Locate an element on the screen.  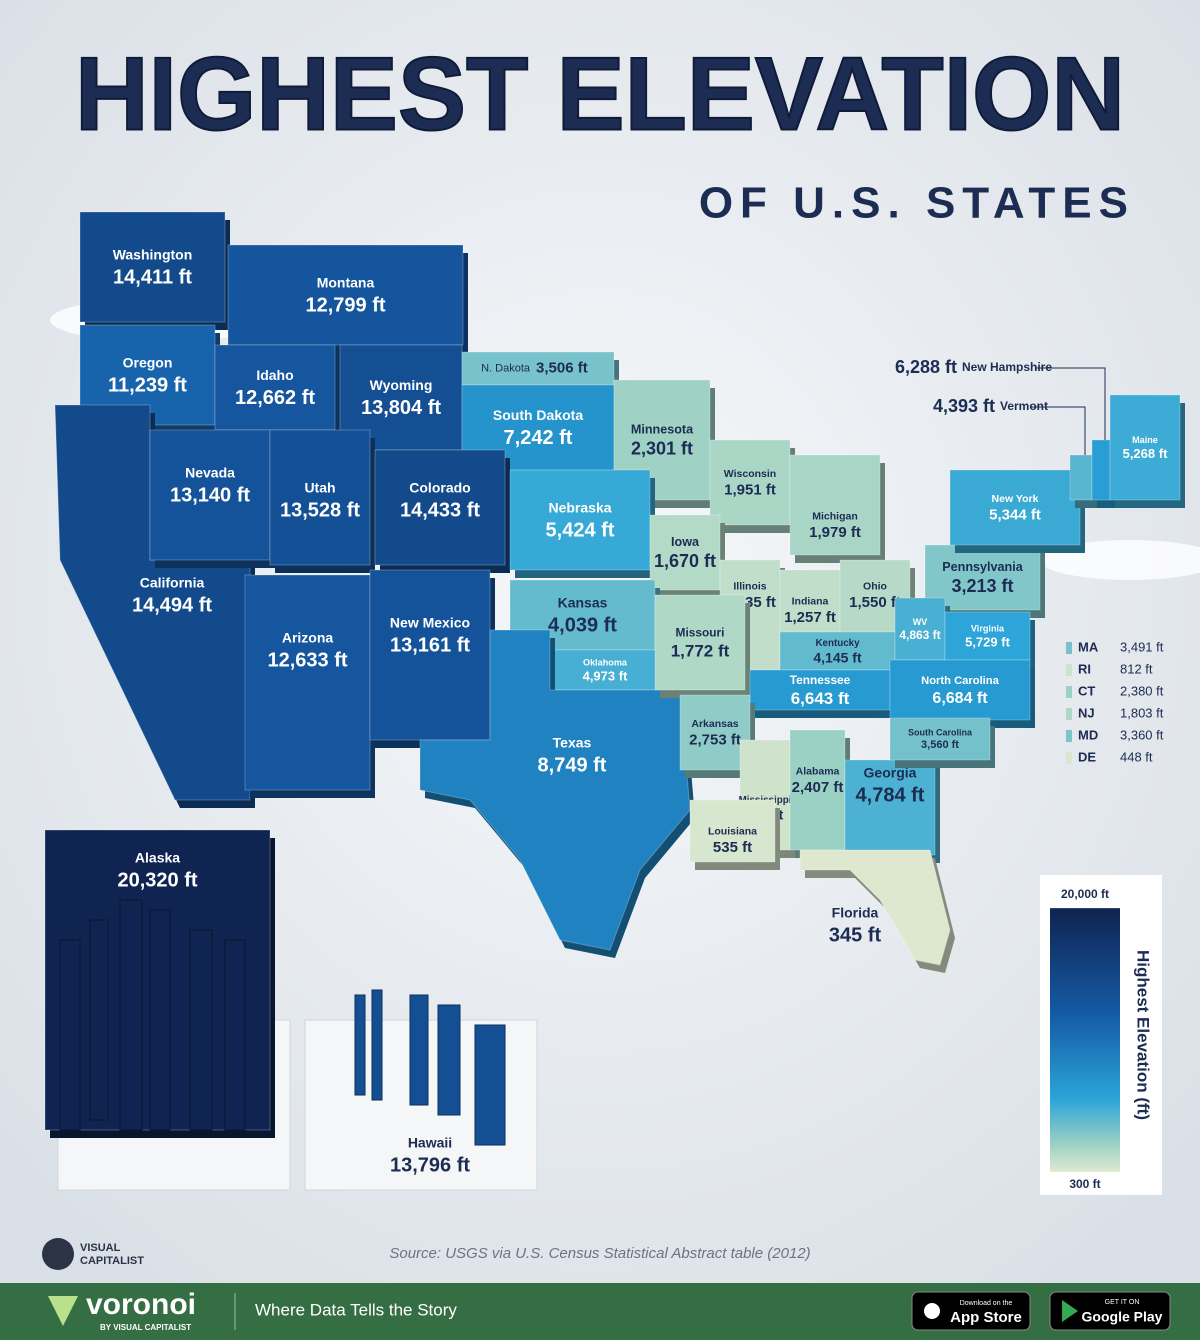
state-name: Wyoming is located at coordinates (401, 385).